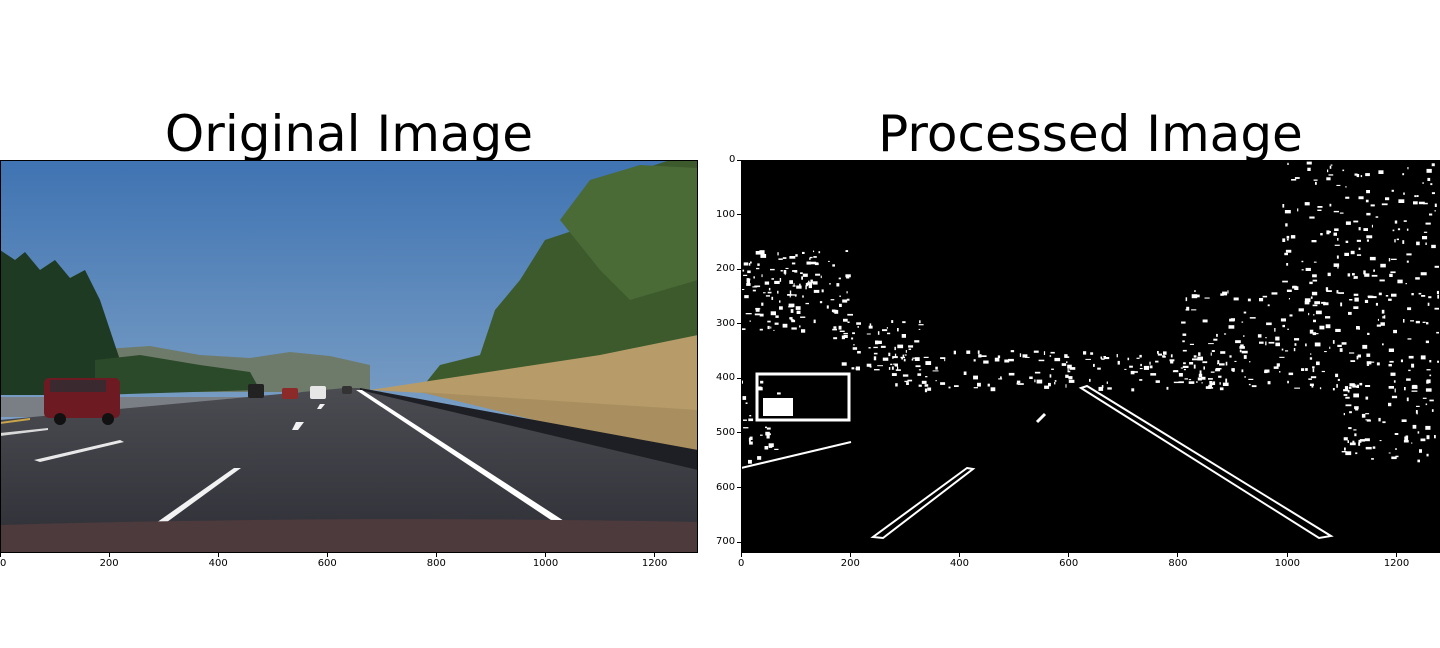 Image resolution: width=1440 pixels, height=648 pixels. What do you see at coordinates (327, 563) in the screenshot?
I see `left-x-tick-label: 600` at bounding box center [327, 563].